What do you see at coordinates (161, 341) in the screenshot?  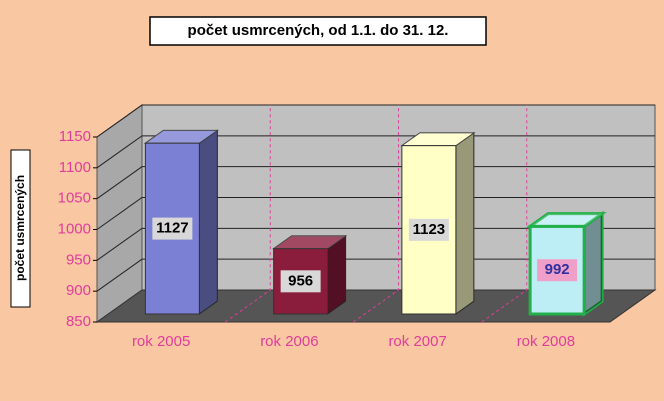 I see `x-tick-label: rok 2005` at bounding box center [161, 341].